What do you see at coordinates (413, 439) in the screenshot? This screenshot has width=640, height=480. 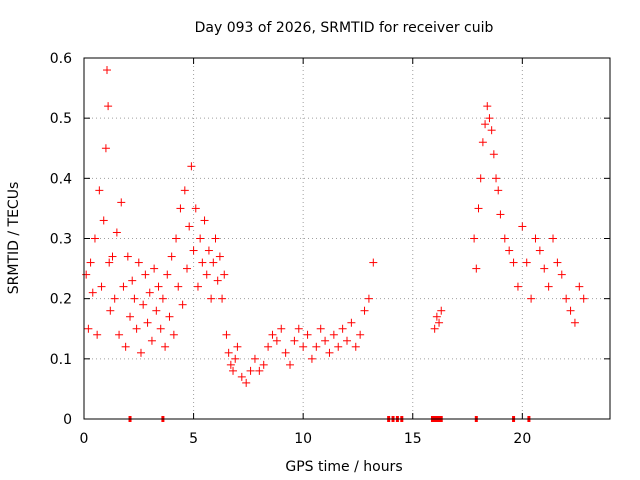 I see `x-tick-label: 15` at bounding box center [413, 439].